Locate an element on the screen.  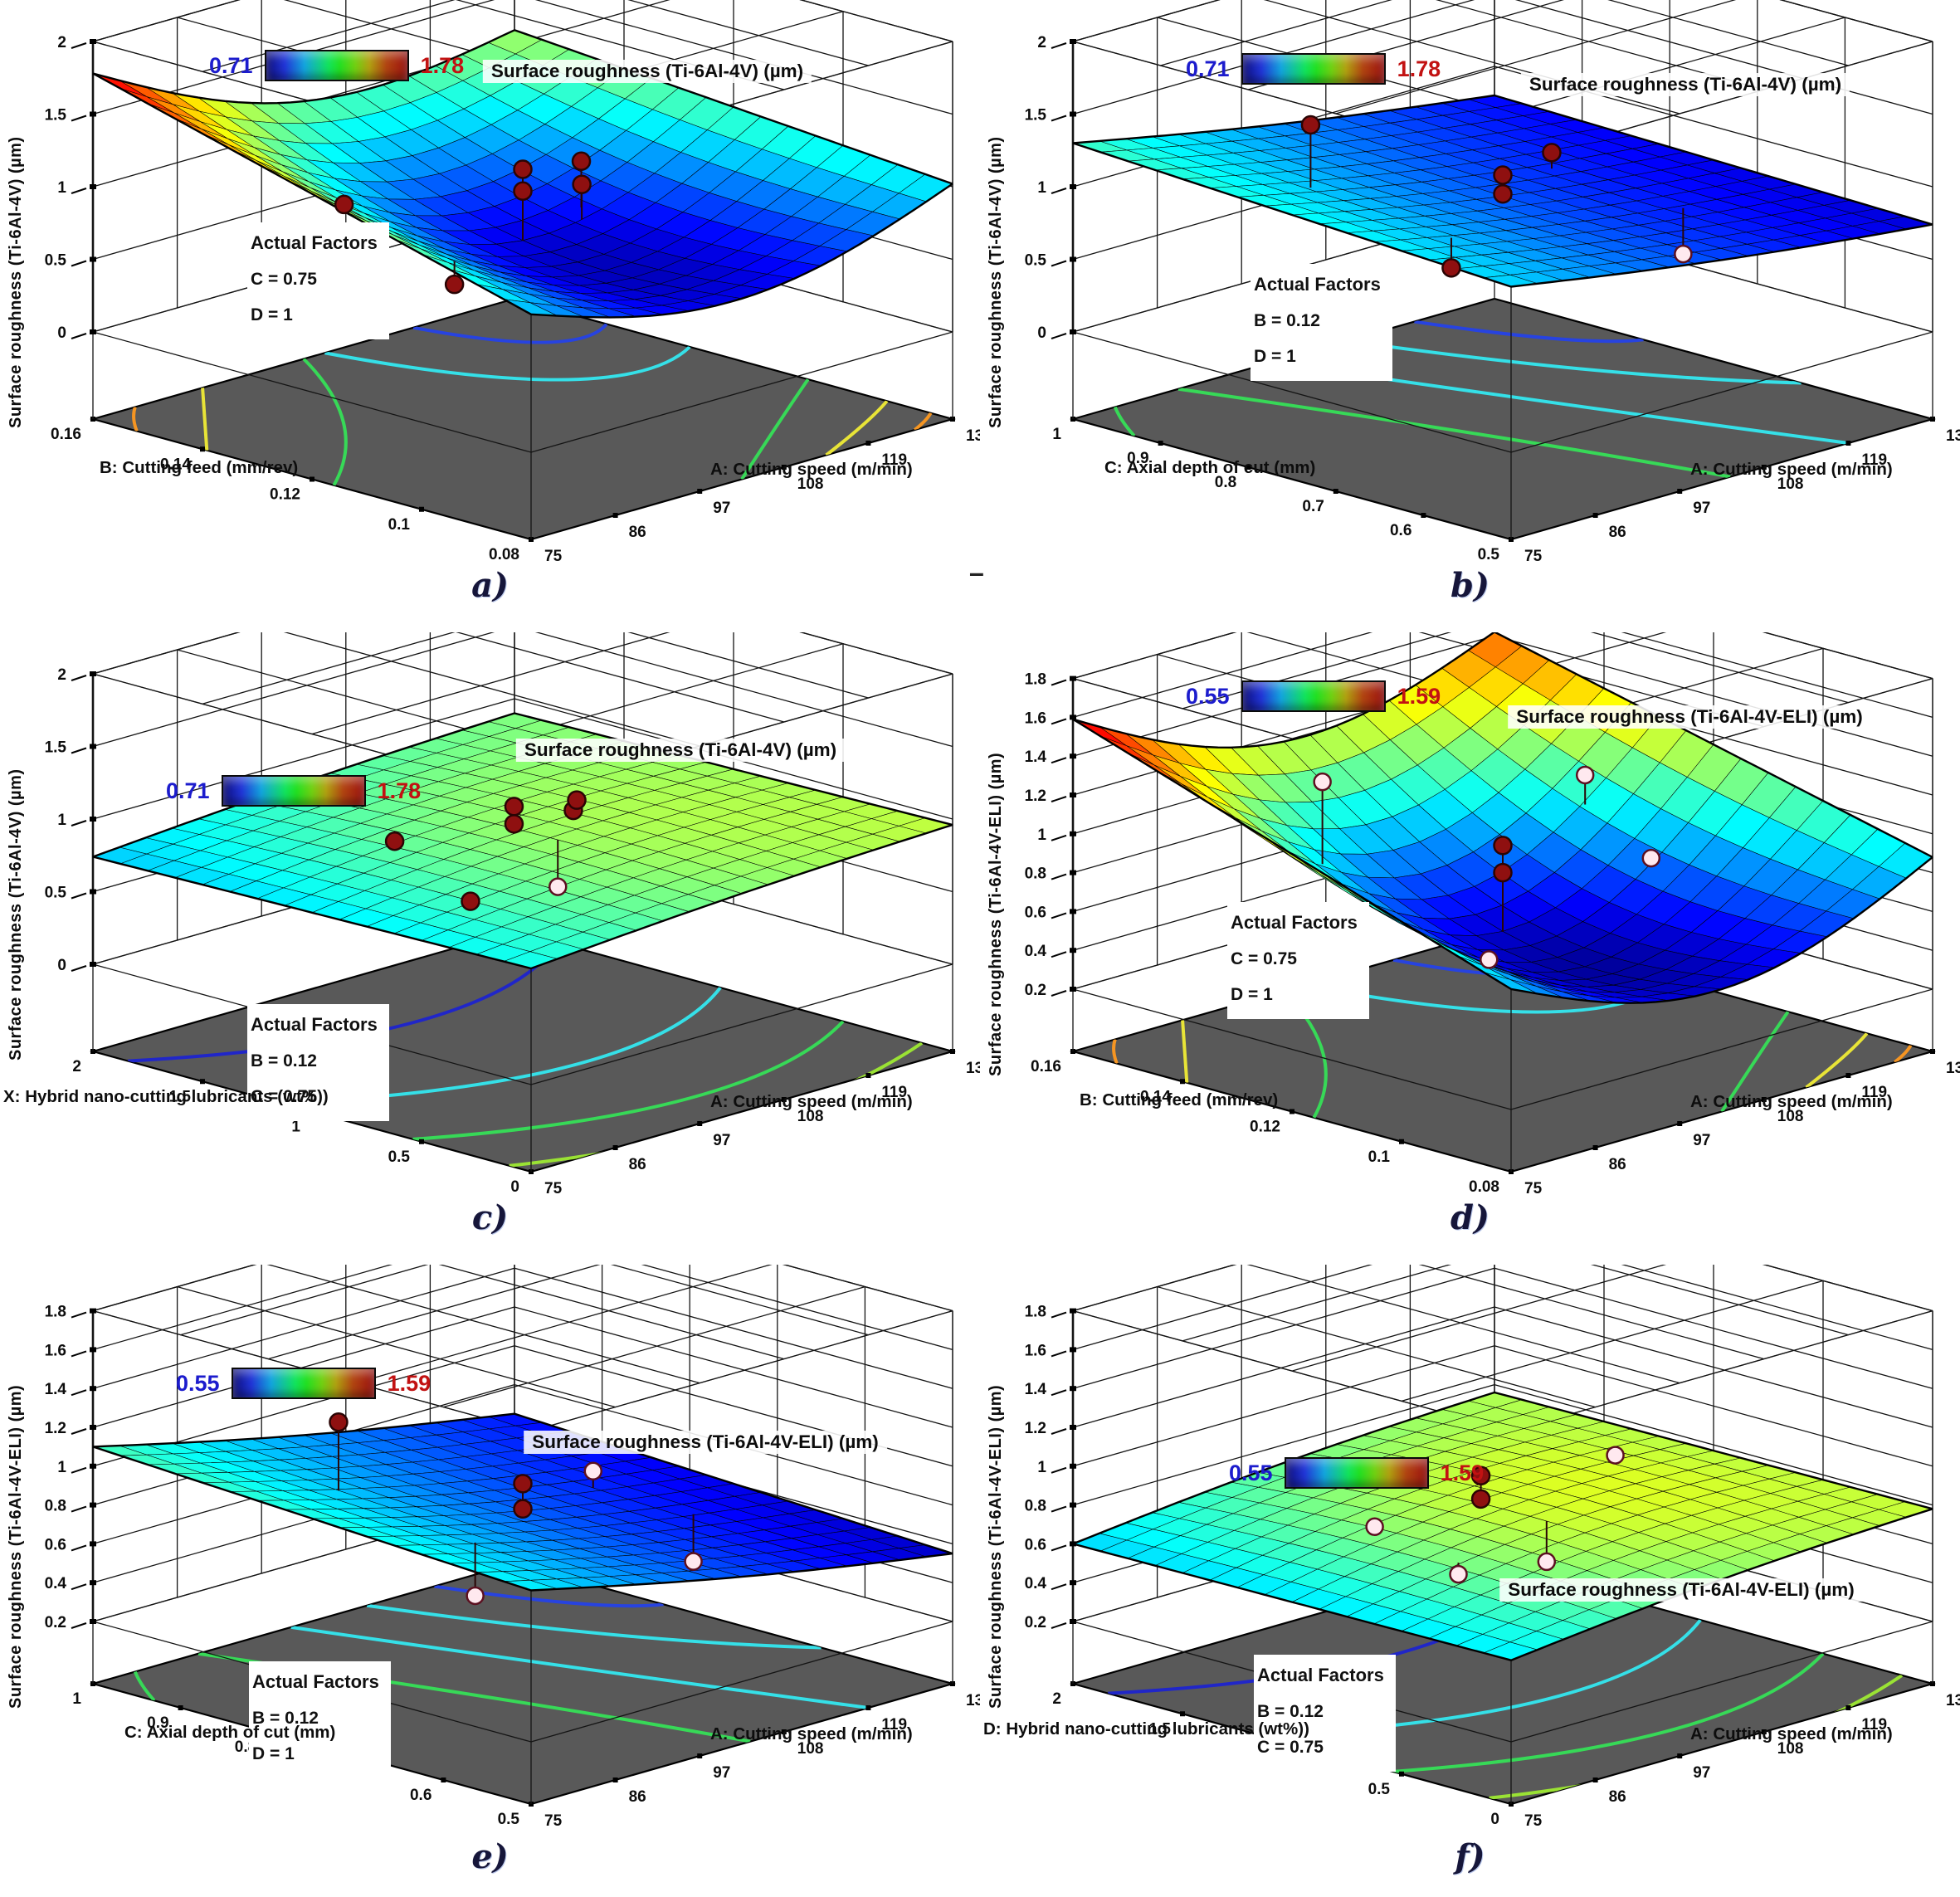
legend-max-value: 1.59 is located at coordinates (1419, 696).